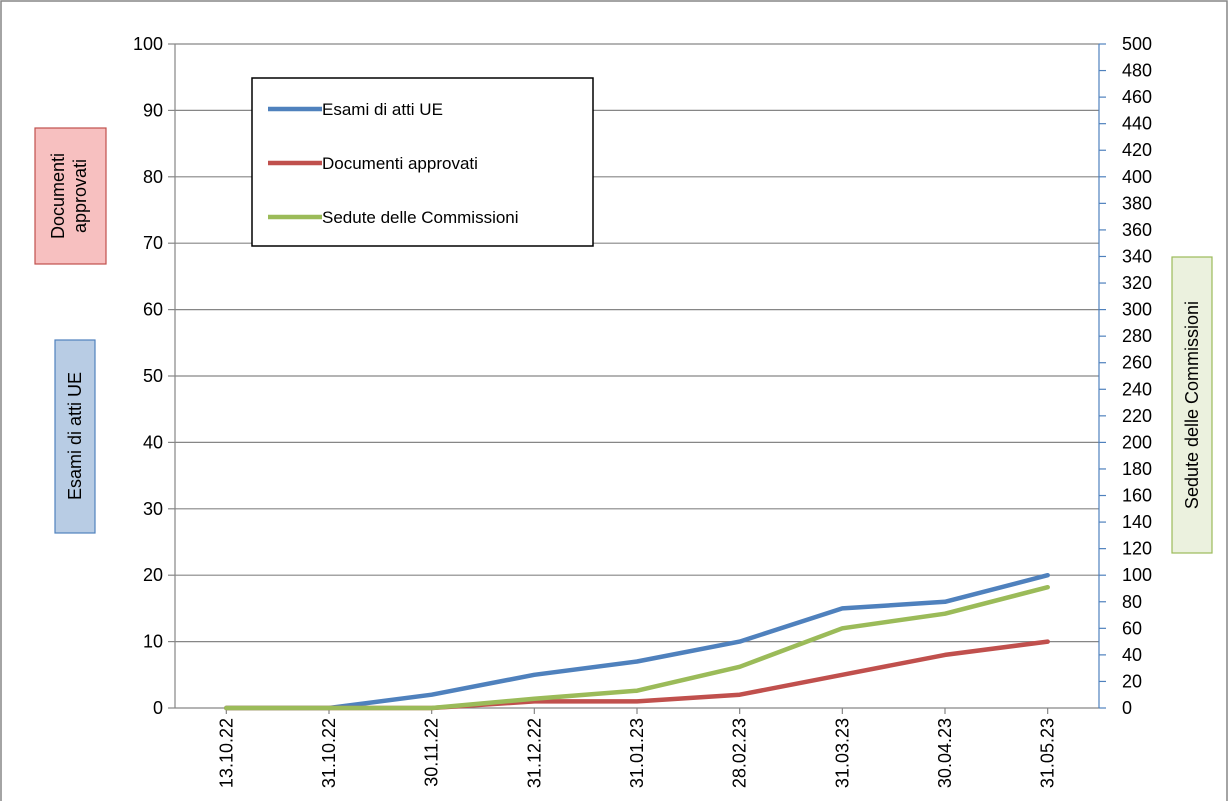  What do you see at coordinates (1137, 44) in the screenshot?
I see `y-right-tick-label: 500` at bounding box center [1137, 44].